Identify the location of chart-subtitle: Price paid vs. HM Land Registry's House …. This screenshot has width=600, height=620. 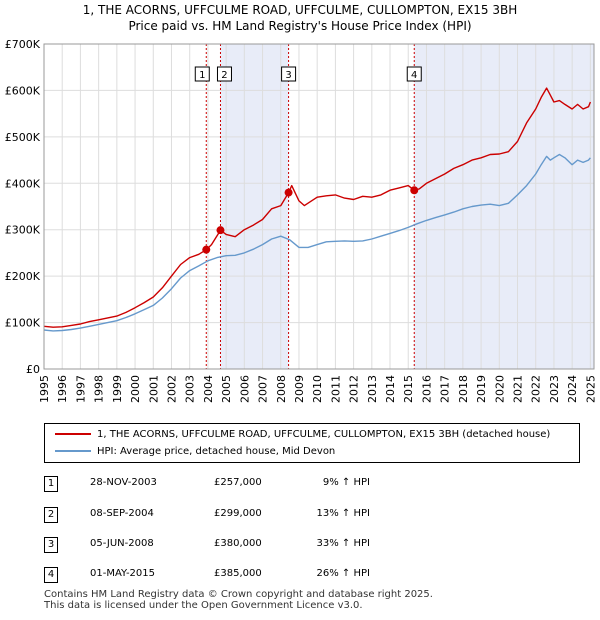
(300, 26).